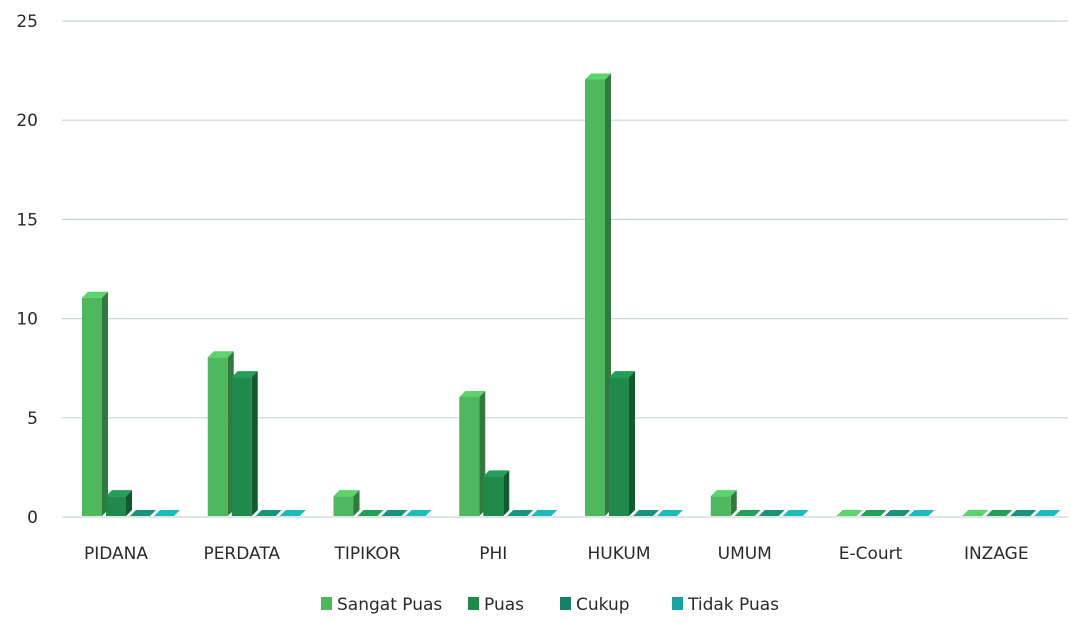  What do you see at coordinates (32, 419) in the screenshot?
I see `y-tick-label: 5` at bounding box center [32, 419].